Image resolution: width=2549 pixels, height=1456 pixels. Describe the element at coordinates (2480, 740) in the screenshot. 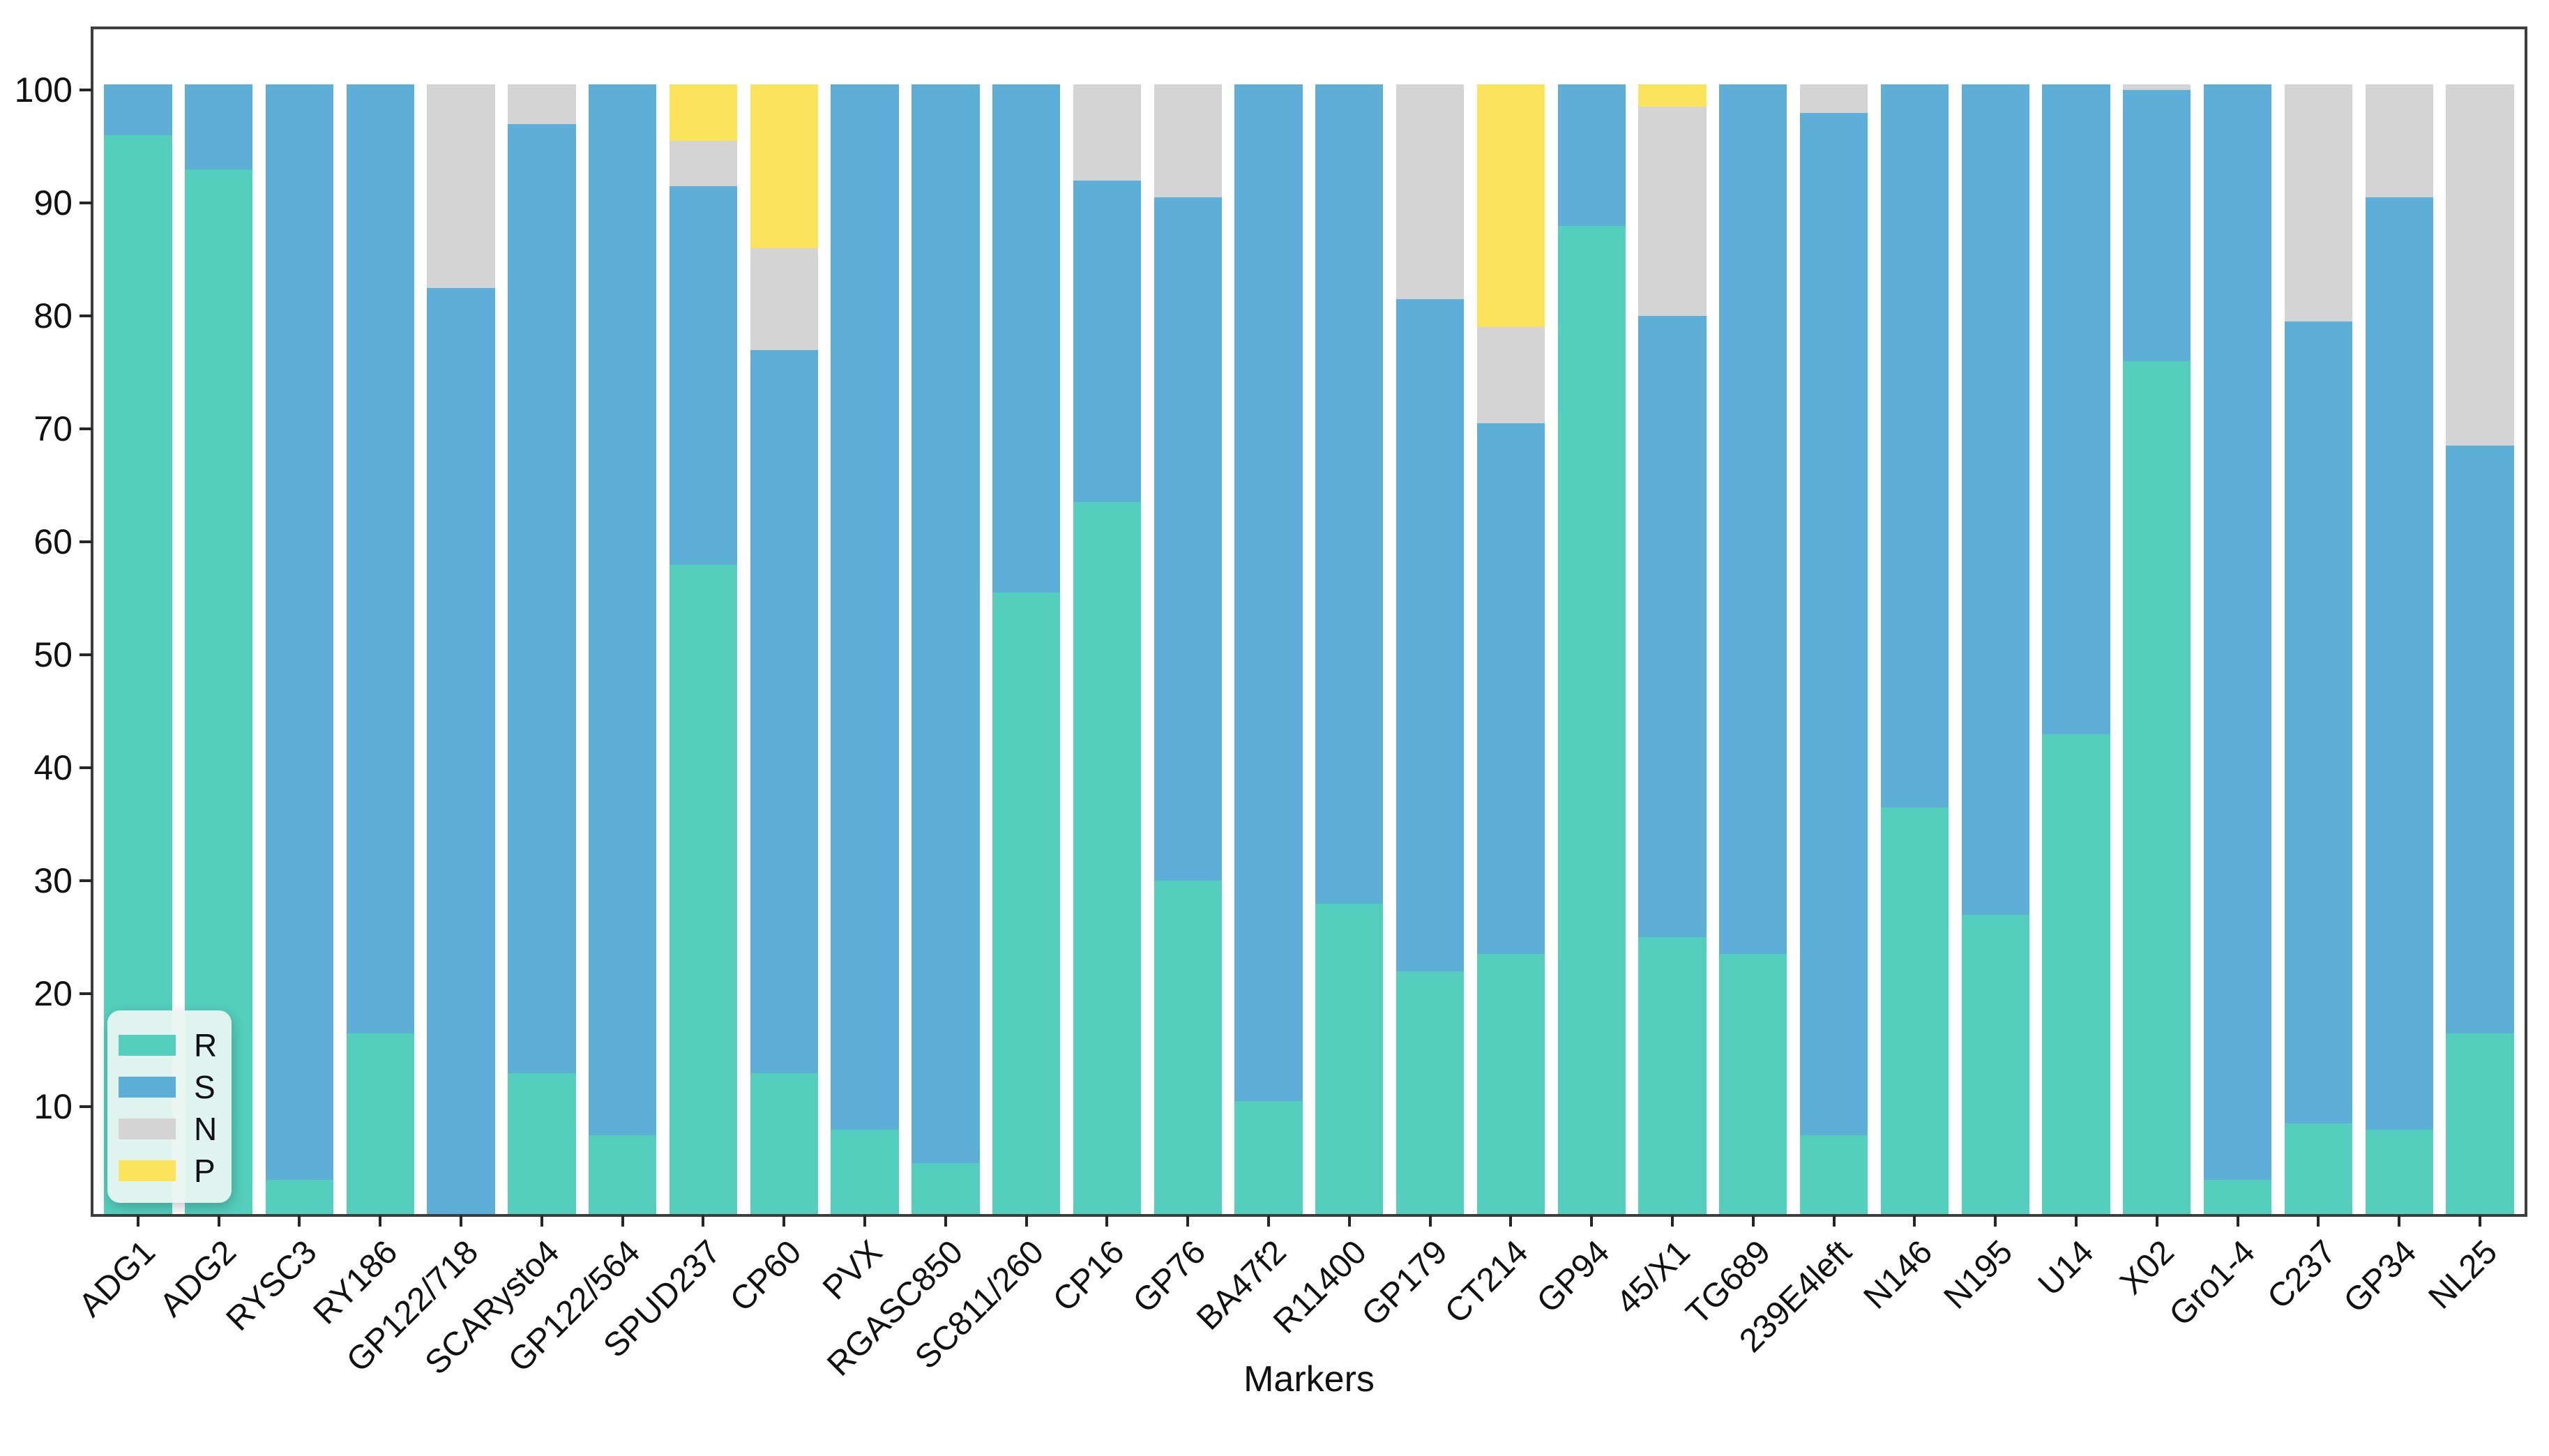

I see `segment-S-NL25` at that location.